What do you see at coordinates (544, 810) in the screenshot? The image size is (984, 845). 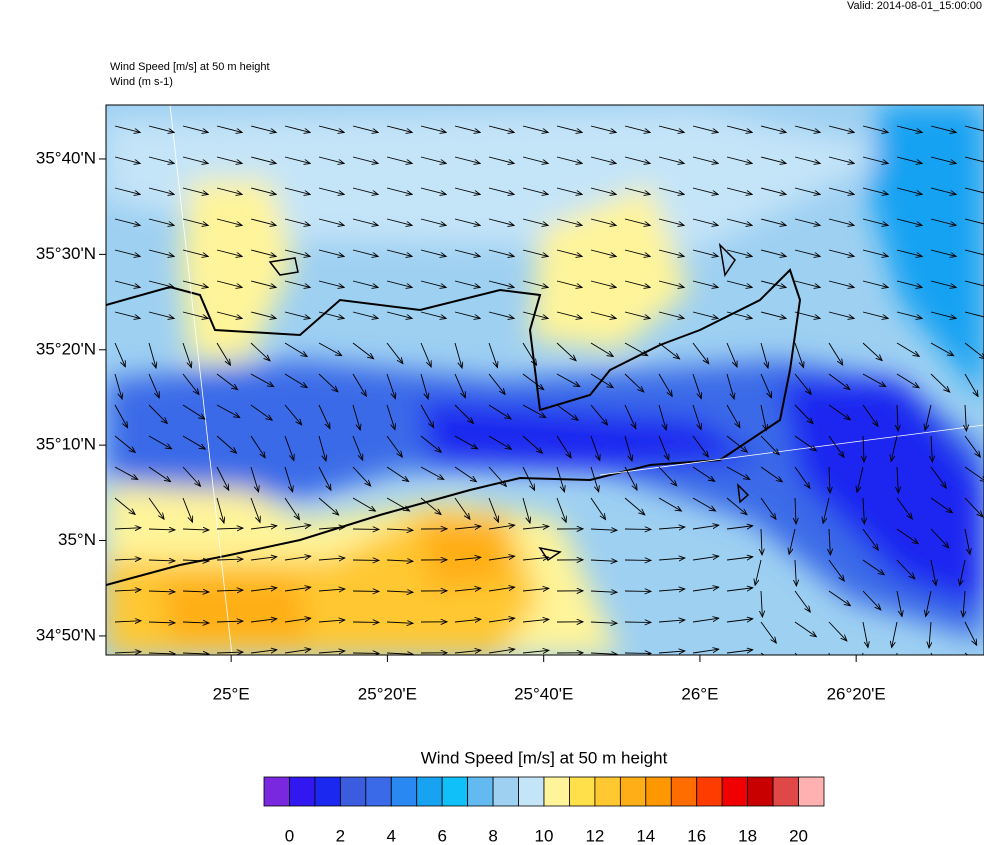 I see `colorbar: 0 2 4 6 8 10 12 14 16 18 20` at bounding box center [544, 810].